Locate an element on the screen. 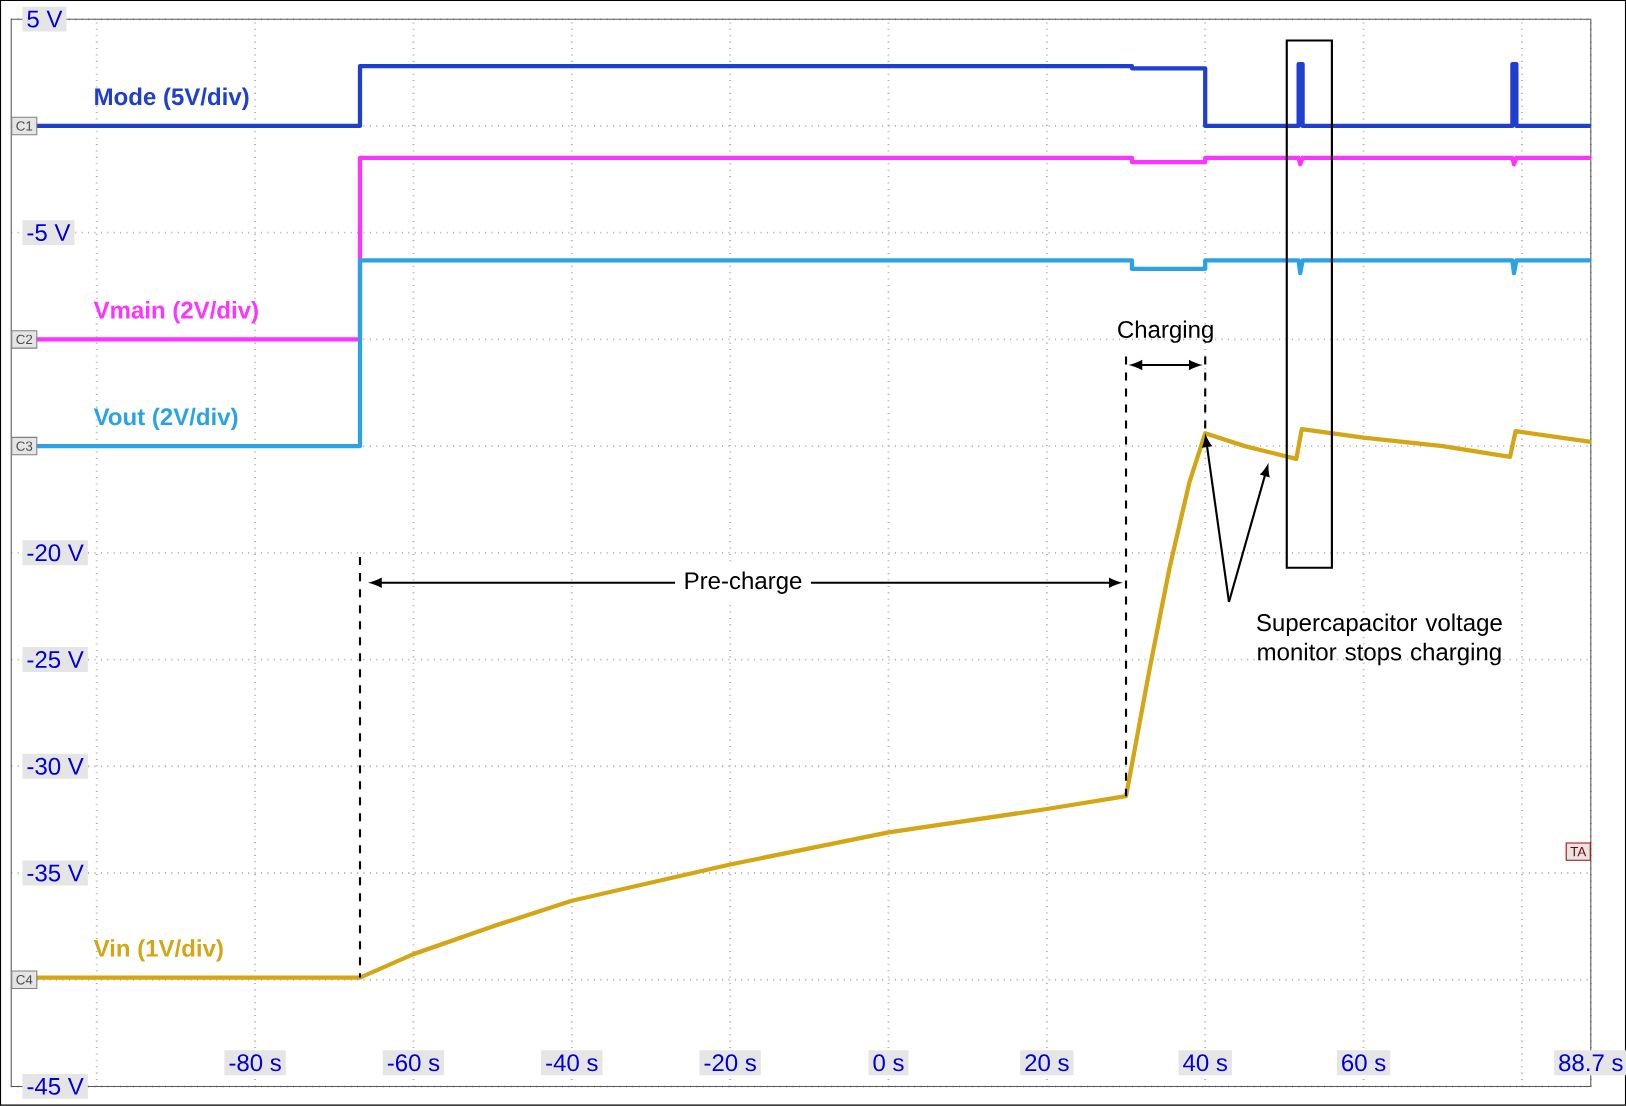 The height and width of the screenshot is (1106, 1626). y-tick-label: -35 V is located at coordinates (55, 873).